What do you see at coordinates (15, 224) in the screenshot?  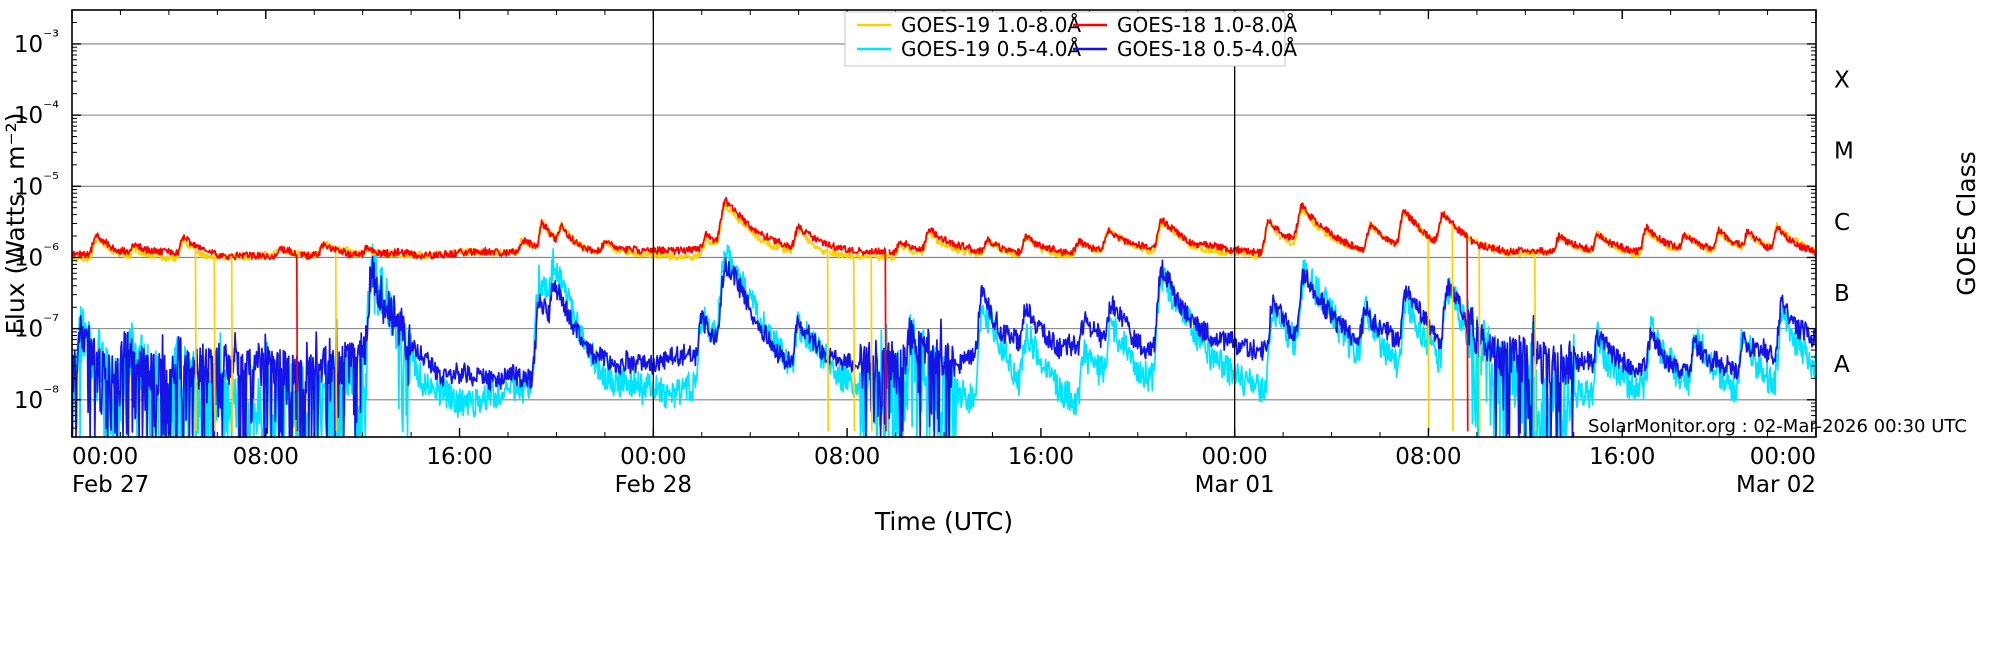 I see `y-axis-label: Flux (Watts · m⁻²)` at bounding box center [15, 224].